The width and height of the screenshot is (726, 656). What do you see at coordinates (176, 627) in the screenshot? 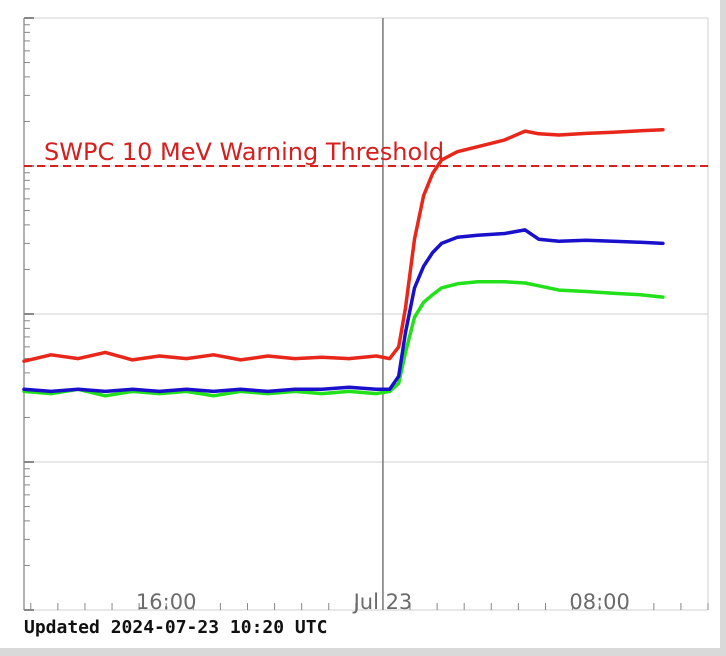
I see `updated-timestamp: Updated 2024-07-23 10:20 UTC` at bounding box center [176, 627].